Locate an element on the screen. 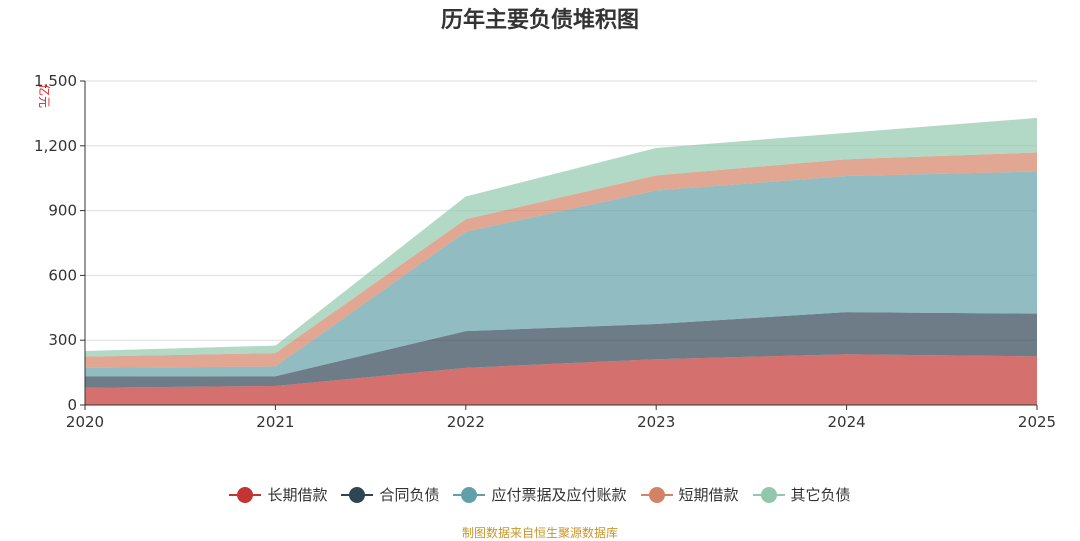  legend-item-0: 长期借款 is located at coordinates (278, 494).